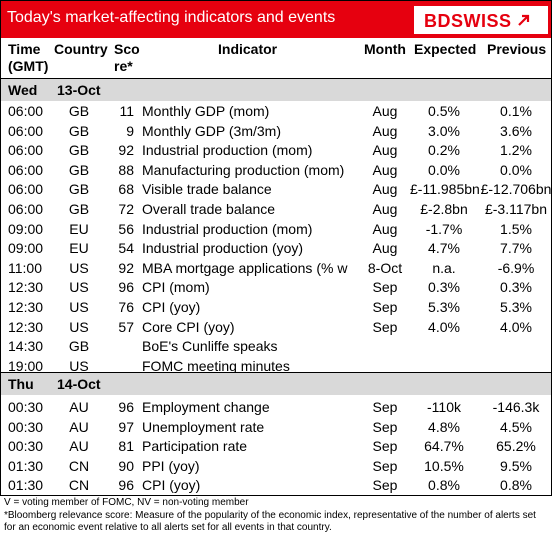  I want to click on cell-expected: -1.7%, so click(444, 228).